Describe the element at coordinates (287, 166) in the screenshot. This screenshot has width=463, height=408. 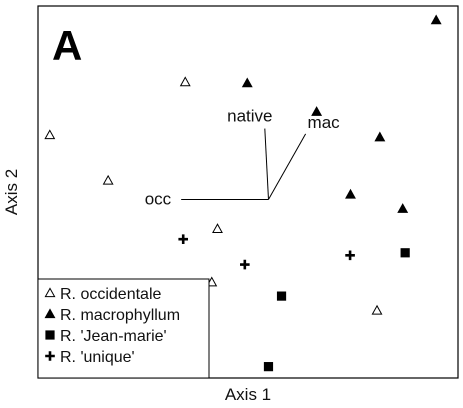
I see `vector-mac-line` at that location.